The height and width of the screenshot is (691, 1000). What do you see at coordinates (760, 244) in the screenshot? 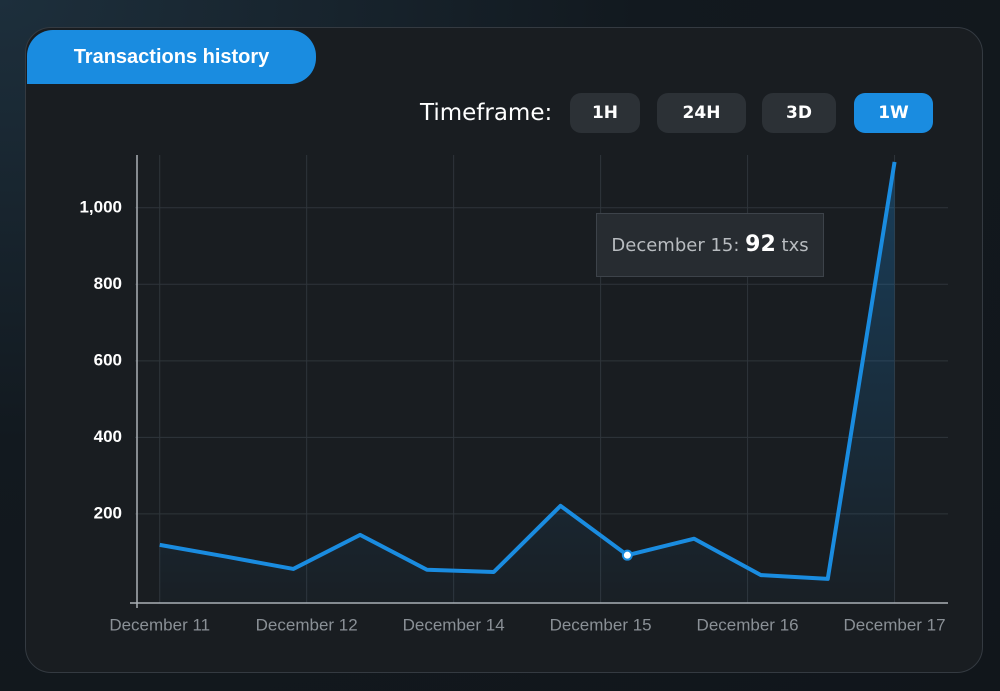
I see `tooltip-value: 92` at bounding box center [760, 244].